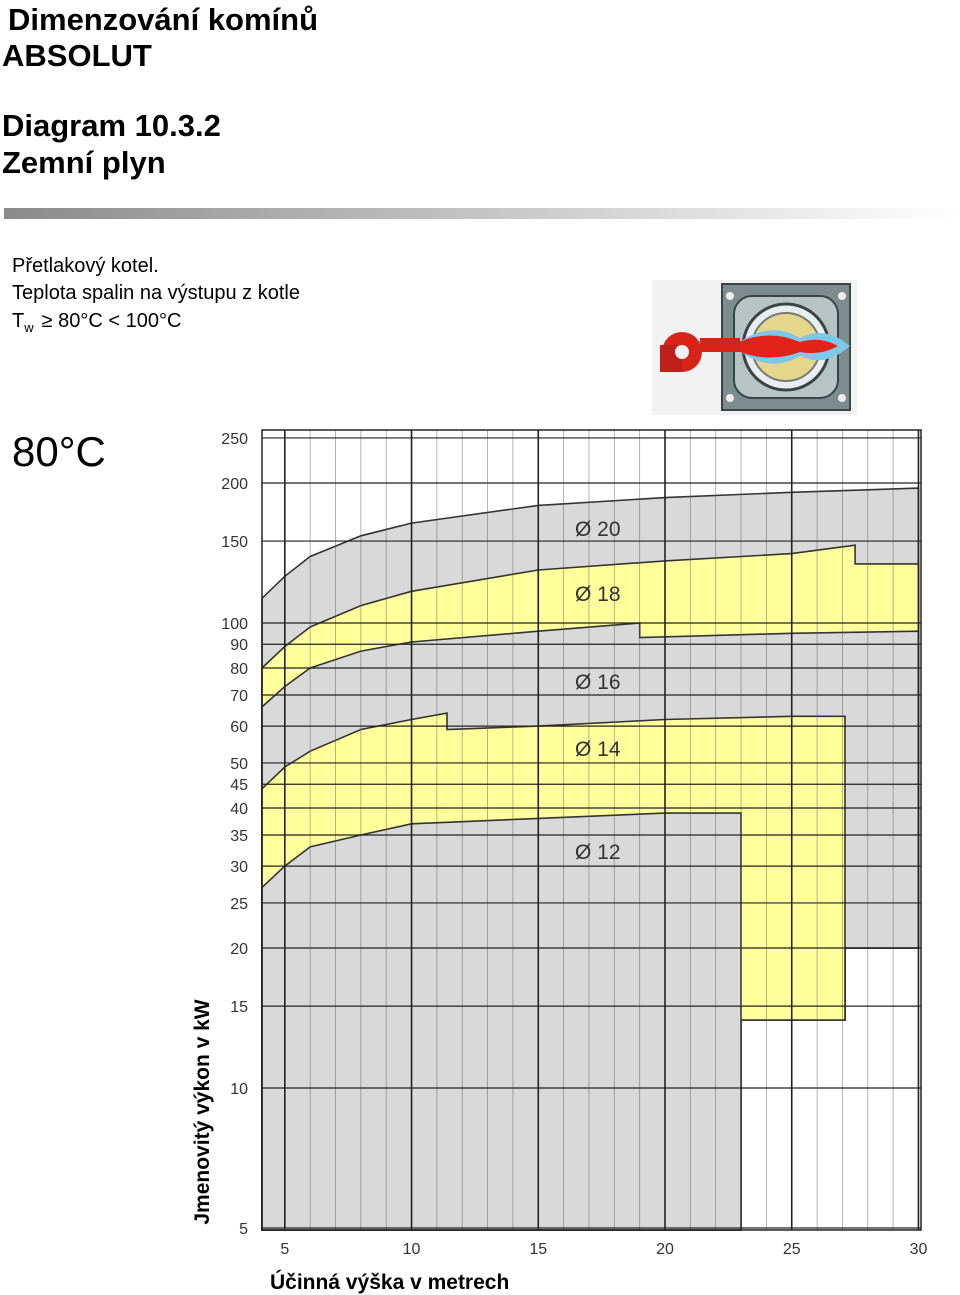 This screenshot has height=1295, width=960. I want to click on x-tick-label: 10, so click(412, 1249).